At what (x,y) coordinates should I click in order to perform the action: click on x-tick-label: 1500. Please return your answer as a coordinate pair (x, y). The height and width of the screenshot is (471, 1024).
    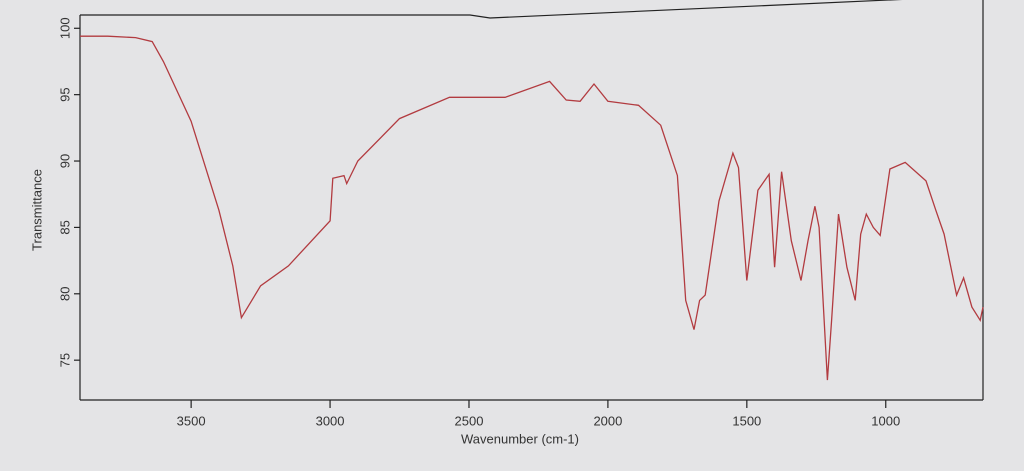
    Looking at the image, I should click on (746, 420).